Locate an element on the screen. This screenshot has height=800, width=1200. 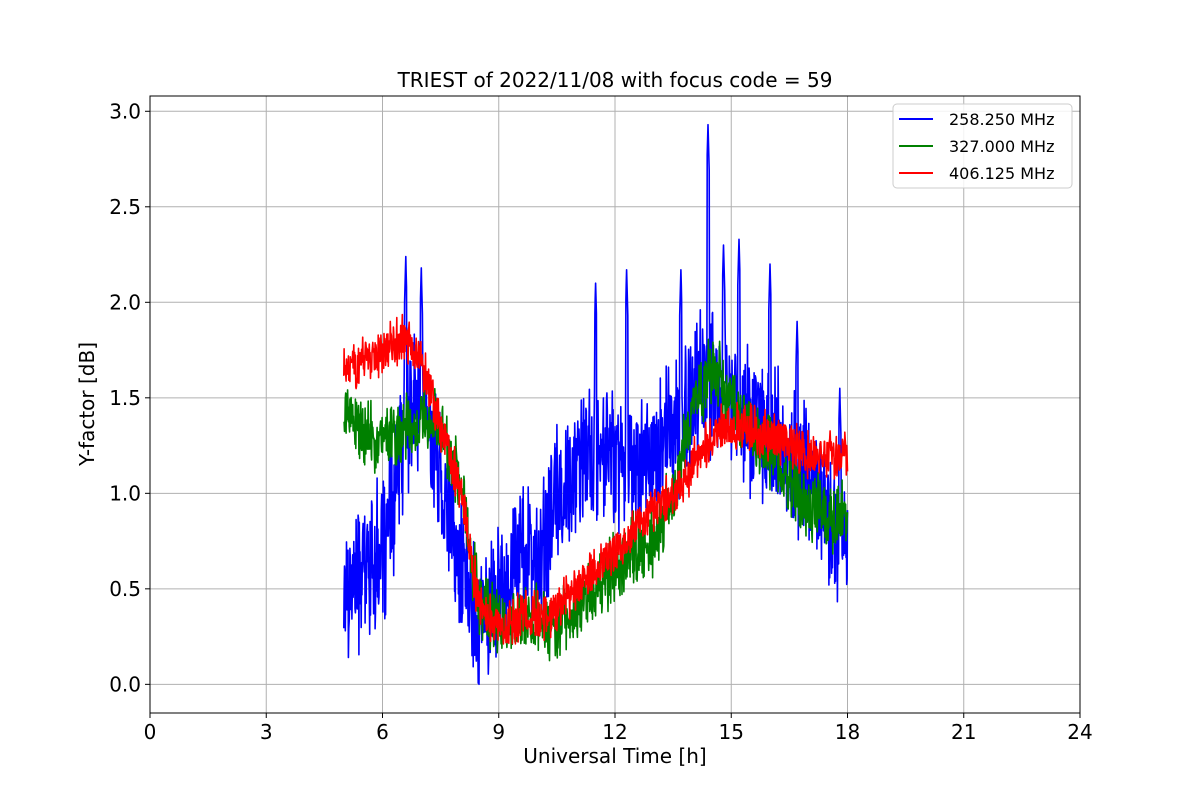
x-tick-label: 6 is located at coordinates (382, 732).